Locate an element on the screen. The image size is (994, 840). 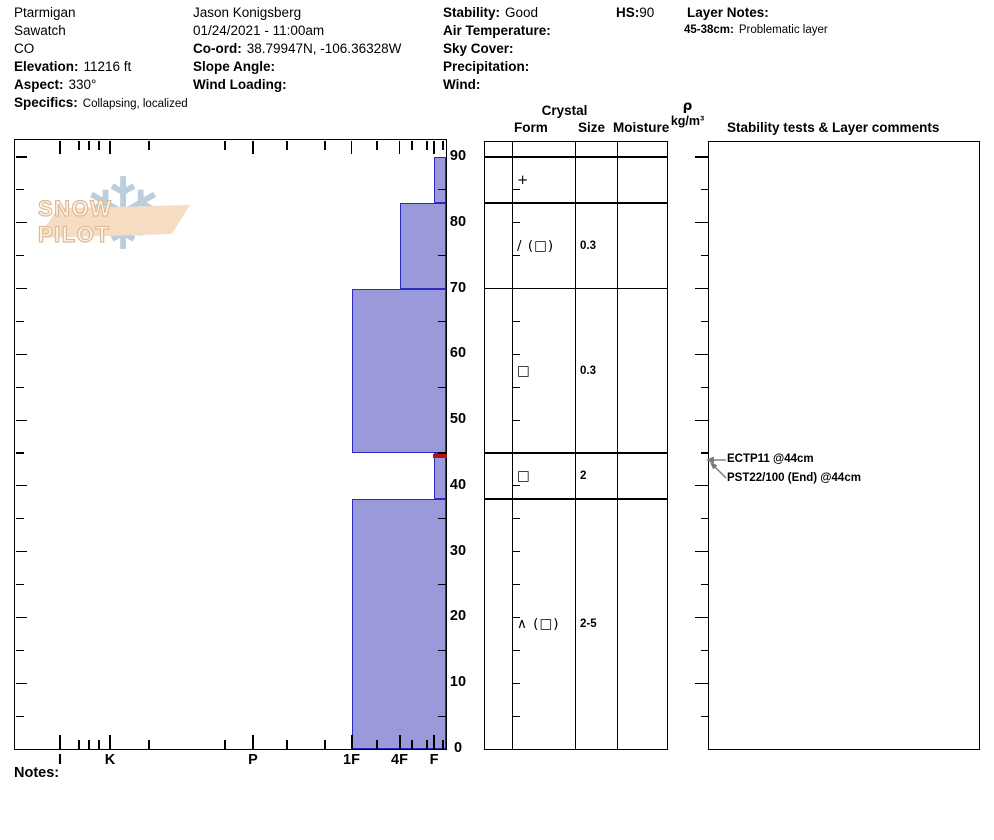
depth-axis-label: 20 is located at coordinates (458, 616).